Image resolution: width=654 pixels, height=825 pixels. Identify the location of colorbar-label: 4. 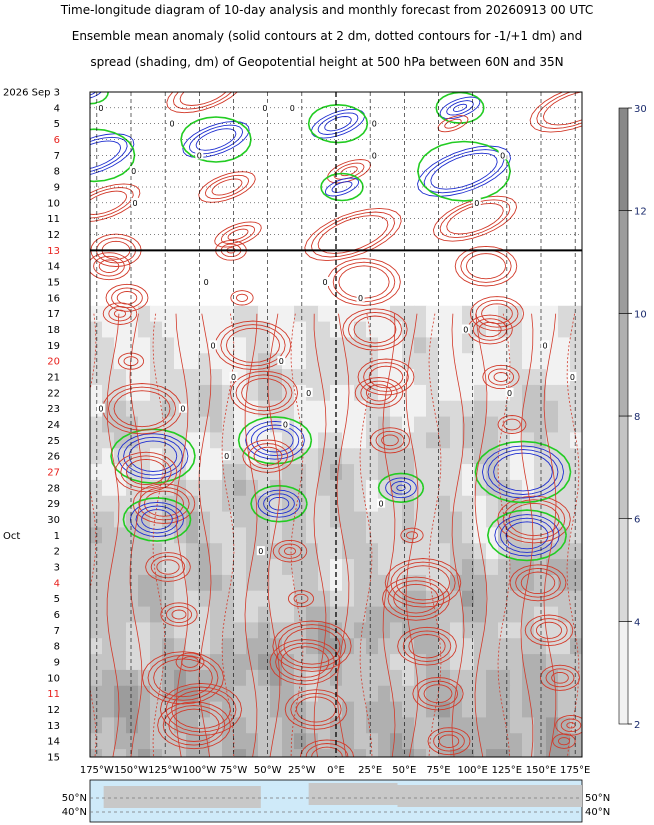
(637, 622).